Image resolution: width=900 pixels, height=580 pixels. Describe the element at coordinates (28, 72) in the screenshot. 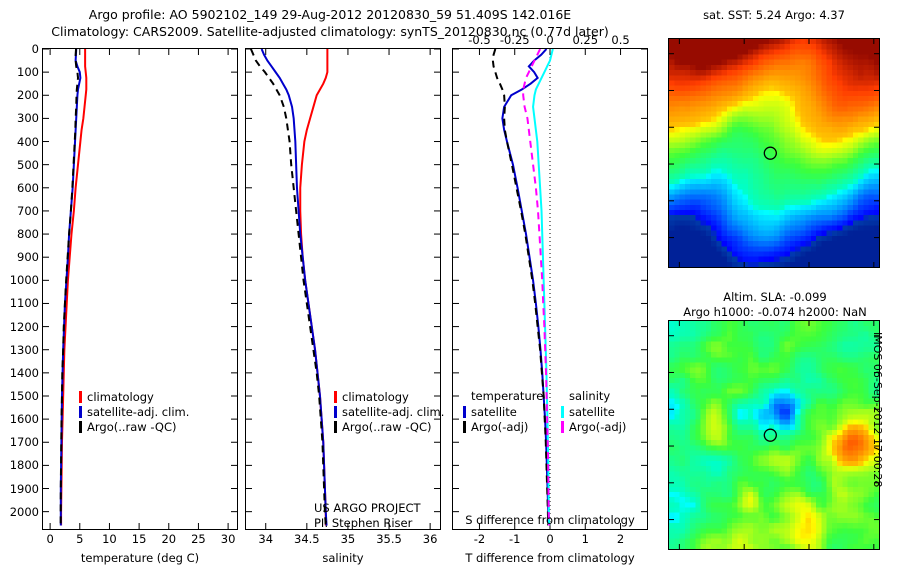

I see `depth-tick-label: 100` at that location.